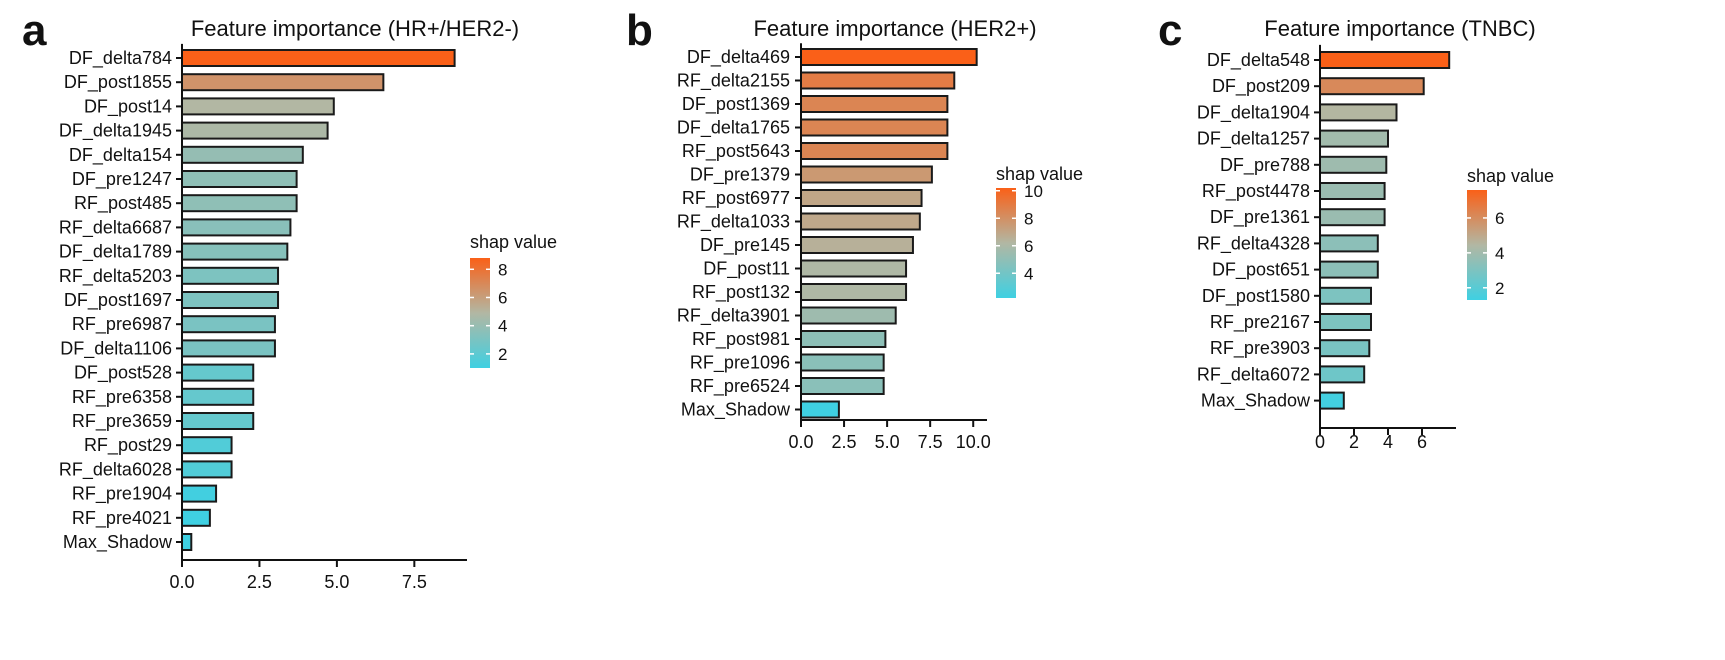 The width and height of the screenshot is (1725, 660). I want to click on category-label: RF_delta4328, so click(1253, 243).